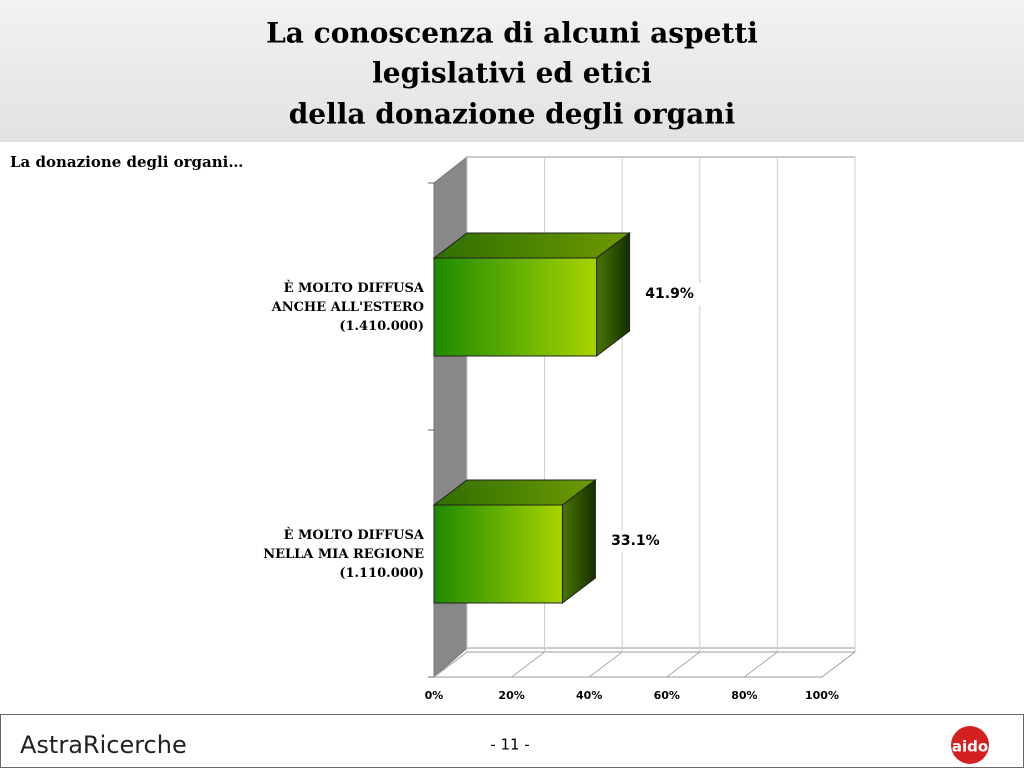  I want to click on logo: aido, so click(970, 747).